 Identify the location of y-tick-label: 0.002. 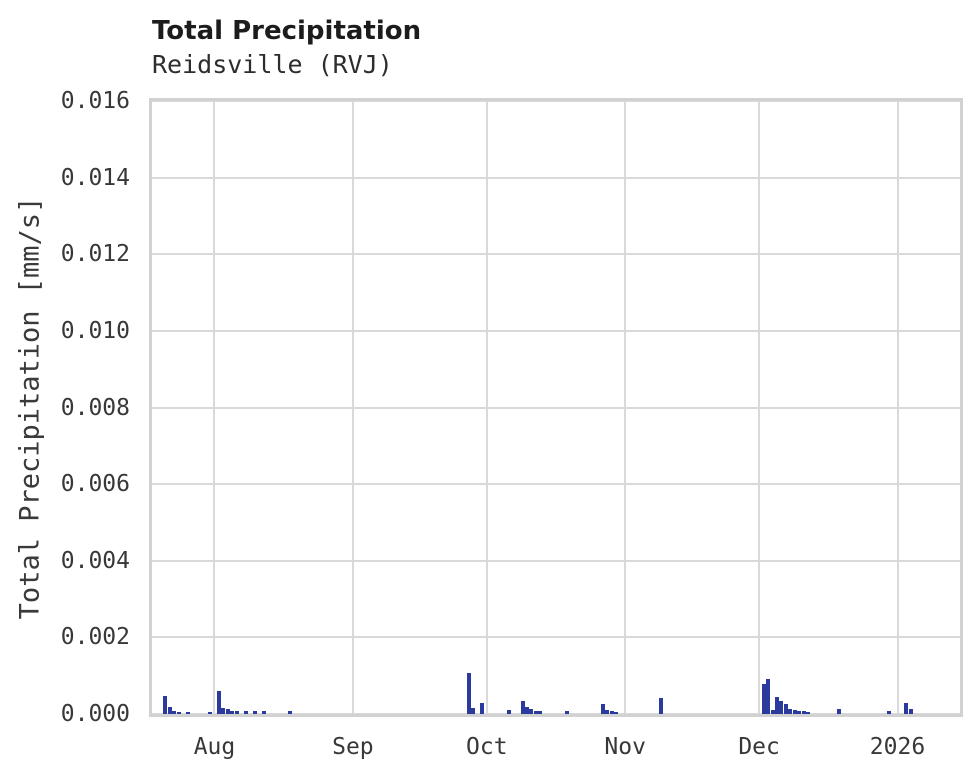
(95, 637).